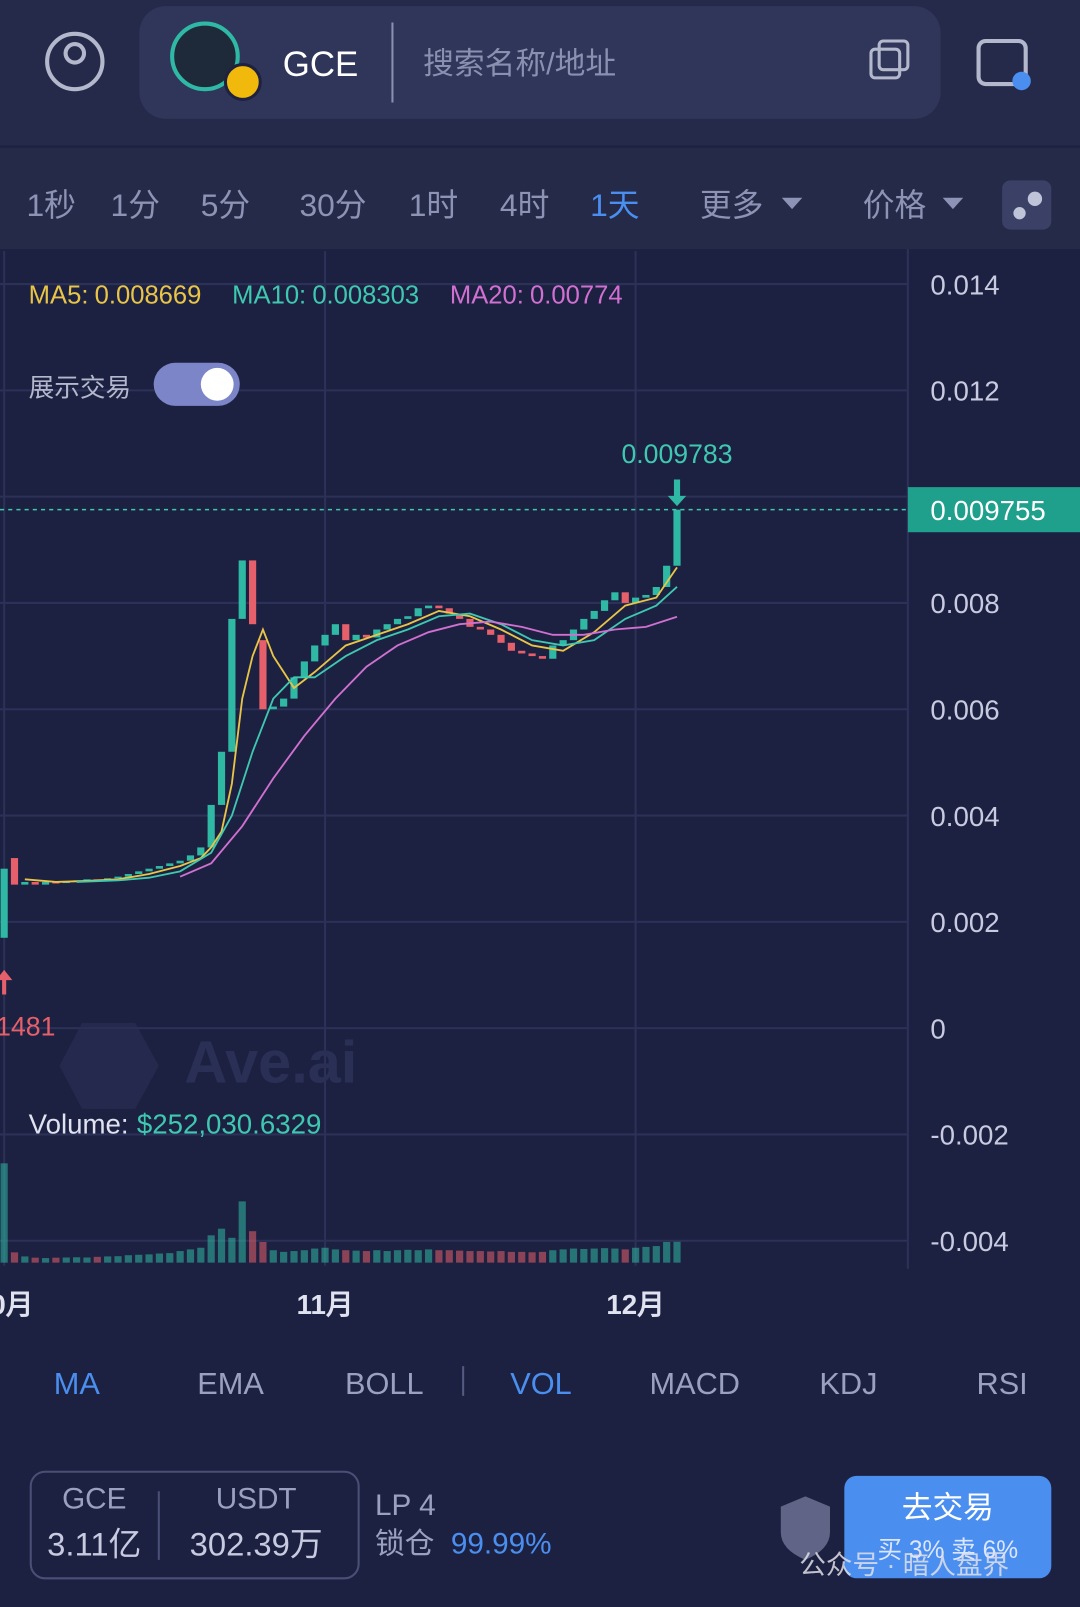  Describe the element at coordinates (524, 205) in the screenshot. I see `timeframe-tab: 4时` at that location.